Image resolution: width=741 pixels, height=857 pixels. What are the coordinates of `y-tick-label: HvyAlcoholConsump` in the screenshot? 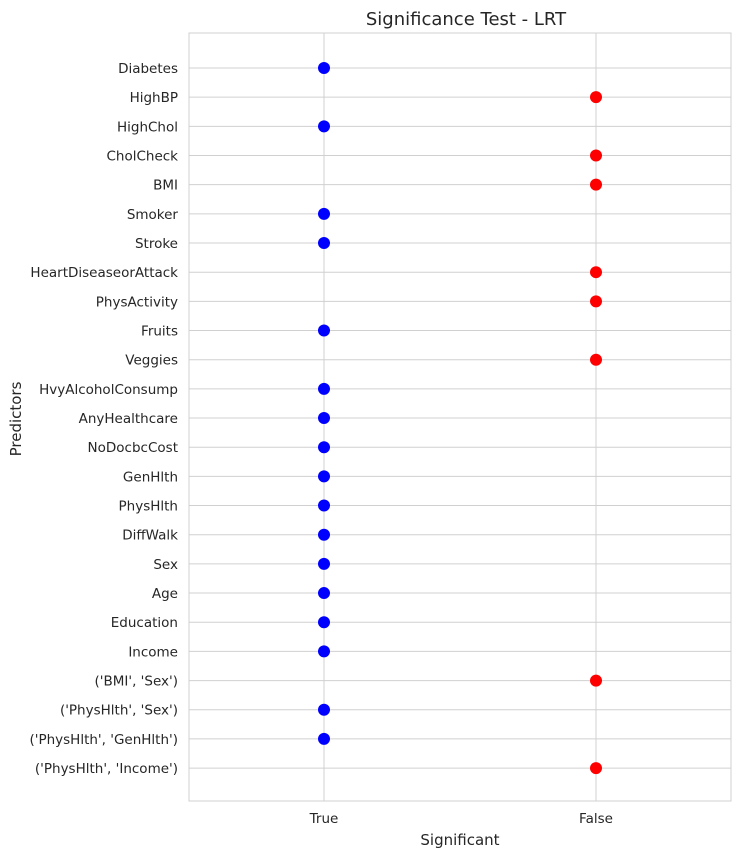 It's located at (108, 390).